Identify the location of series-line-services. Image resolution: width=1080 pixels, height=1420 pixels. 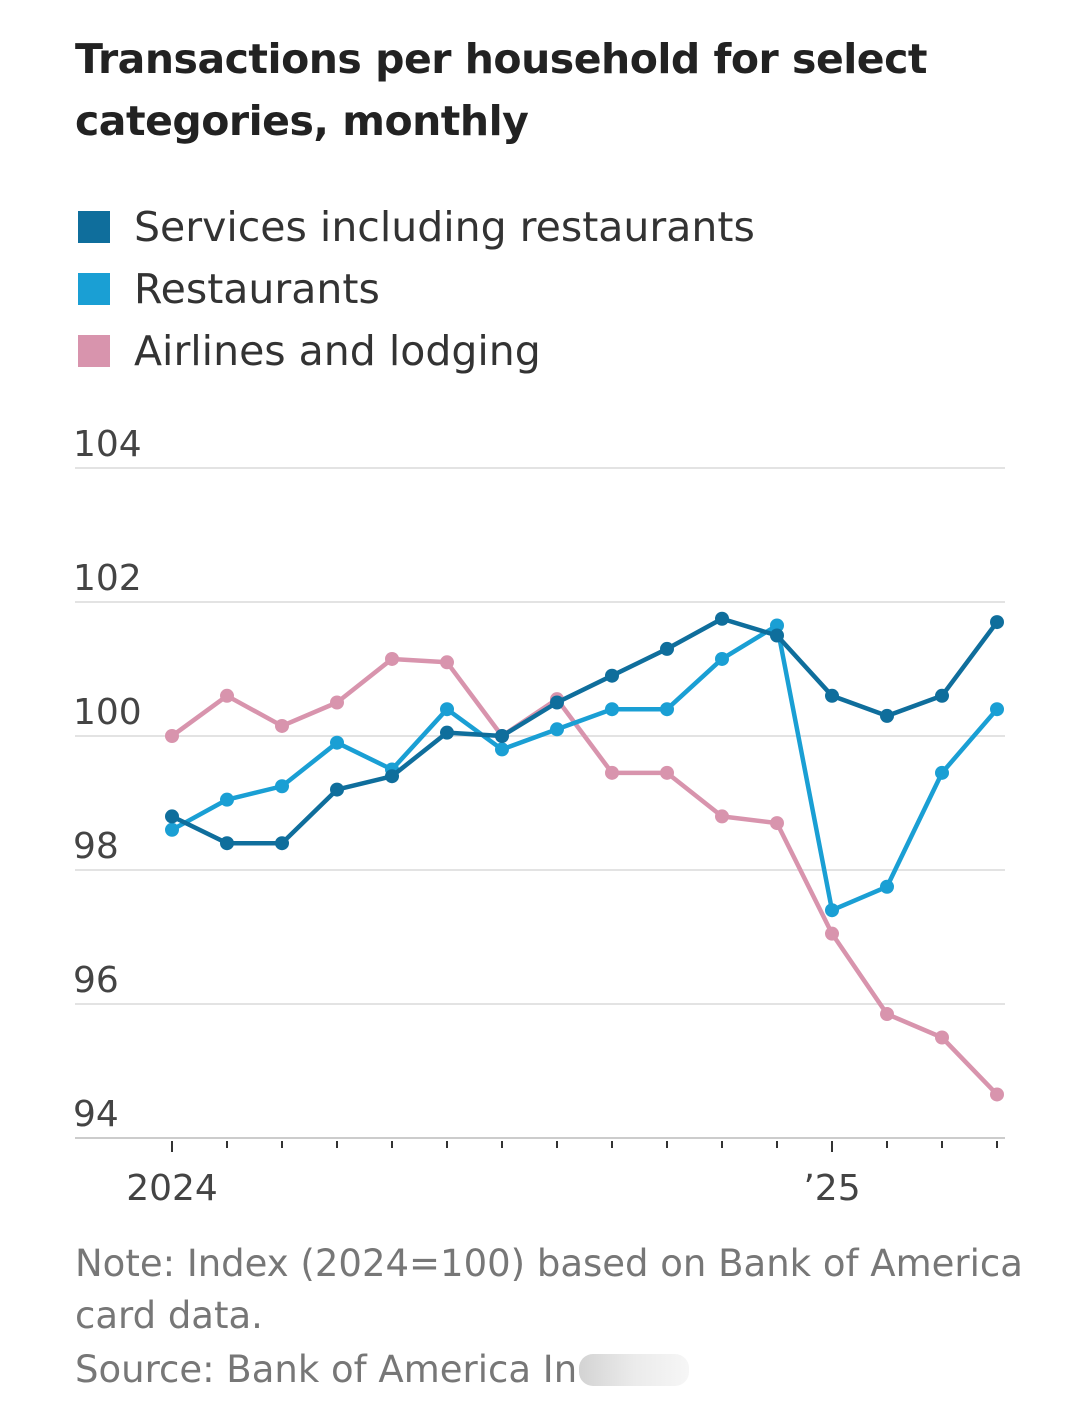
(584, 731).